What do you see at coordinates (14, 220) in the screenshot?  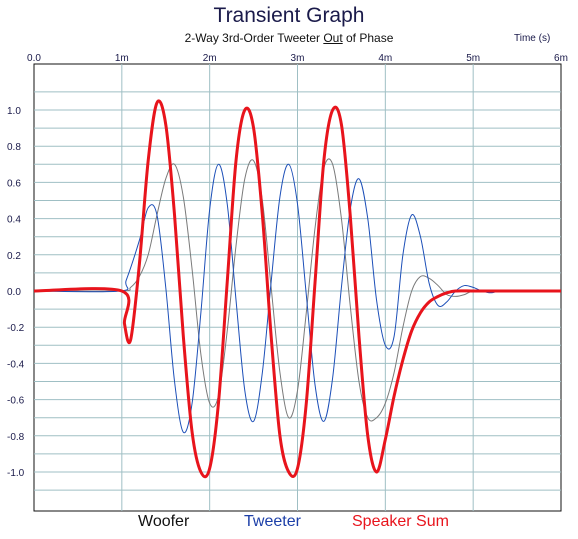 I see `y-tick-label: 0.4` at bounding box center [14, 220].